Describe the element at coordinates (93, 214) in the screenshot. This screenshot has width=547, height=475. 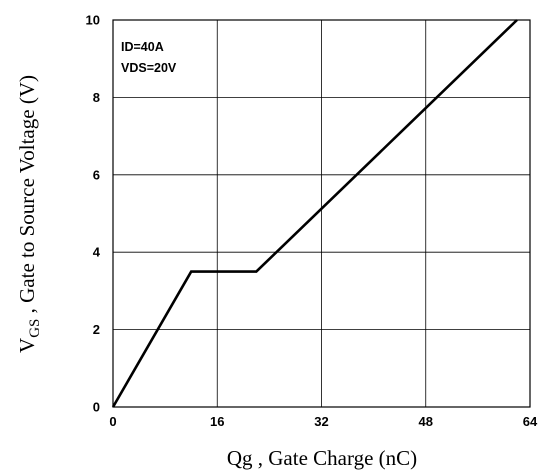
I see `y-axis-ticks: 0 2 4 6 8 10` at that location.